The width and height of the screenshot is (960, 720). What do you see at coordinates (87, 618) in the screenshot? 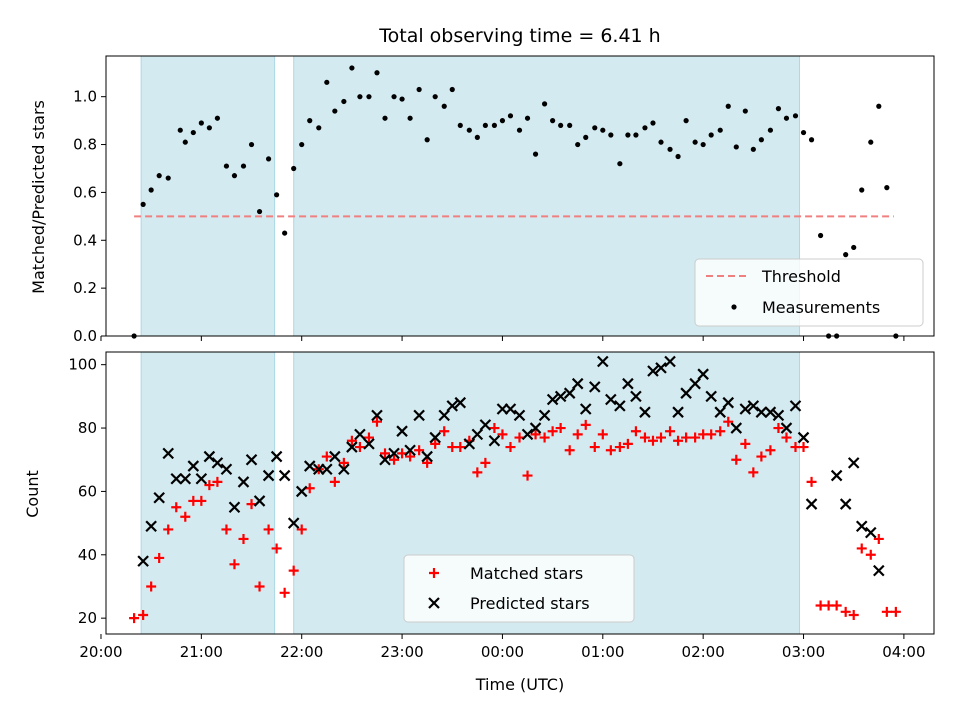
I see `y-tick-label: 20` at bounding box center [87, 618].